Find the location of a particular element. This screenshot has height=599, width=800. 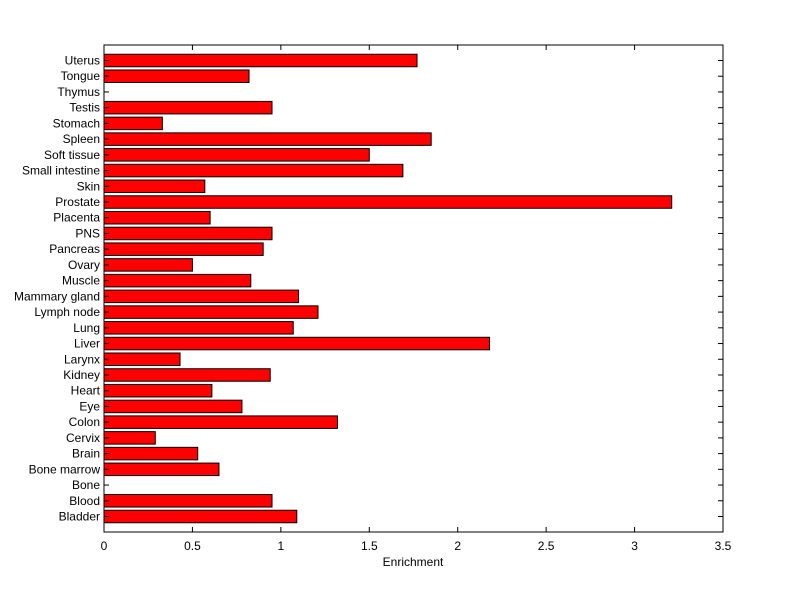

bar-placenta is located at coordinates (157, 217).